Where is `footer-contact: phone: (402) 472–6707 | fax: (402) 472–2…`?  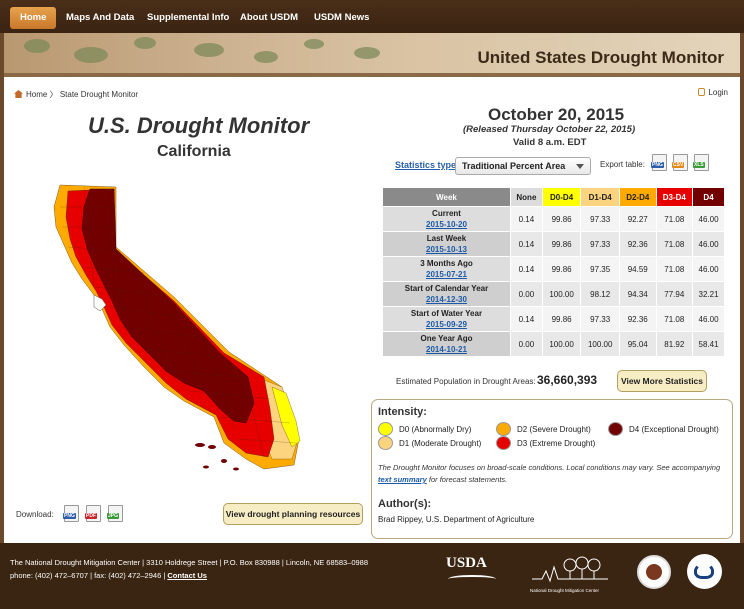
footer-contact: phone: (402) 472–6707 | fax: (402) 472–2… is located at coordinates (108, 575).